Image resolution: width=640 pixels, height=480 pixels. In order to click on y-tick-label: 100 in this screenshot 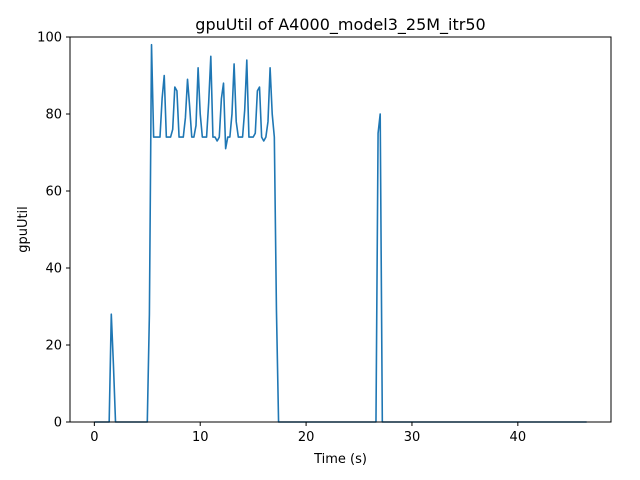, I will do `click(49, 38)`.